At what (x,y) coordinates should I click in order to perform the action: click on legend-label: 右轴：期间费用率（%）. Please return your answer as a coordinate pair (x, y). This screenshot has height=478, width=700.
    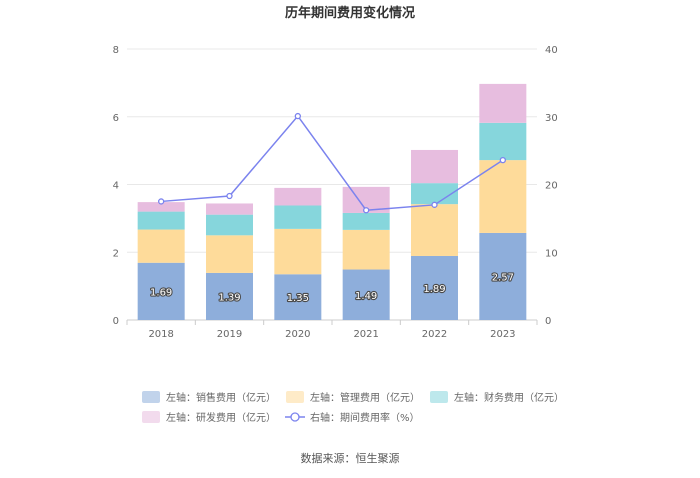
    Looking at the image, I should click on (365, 417).